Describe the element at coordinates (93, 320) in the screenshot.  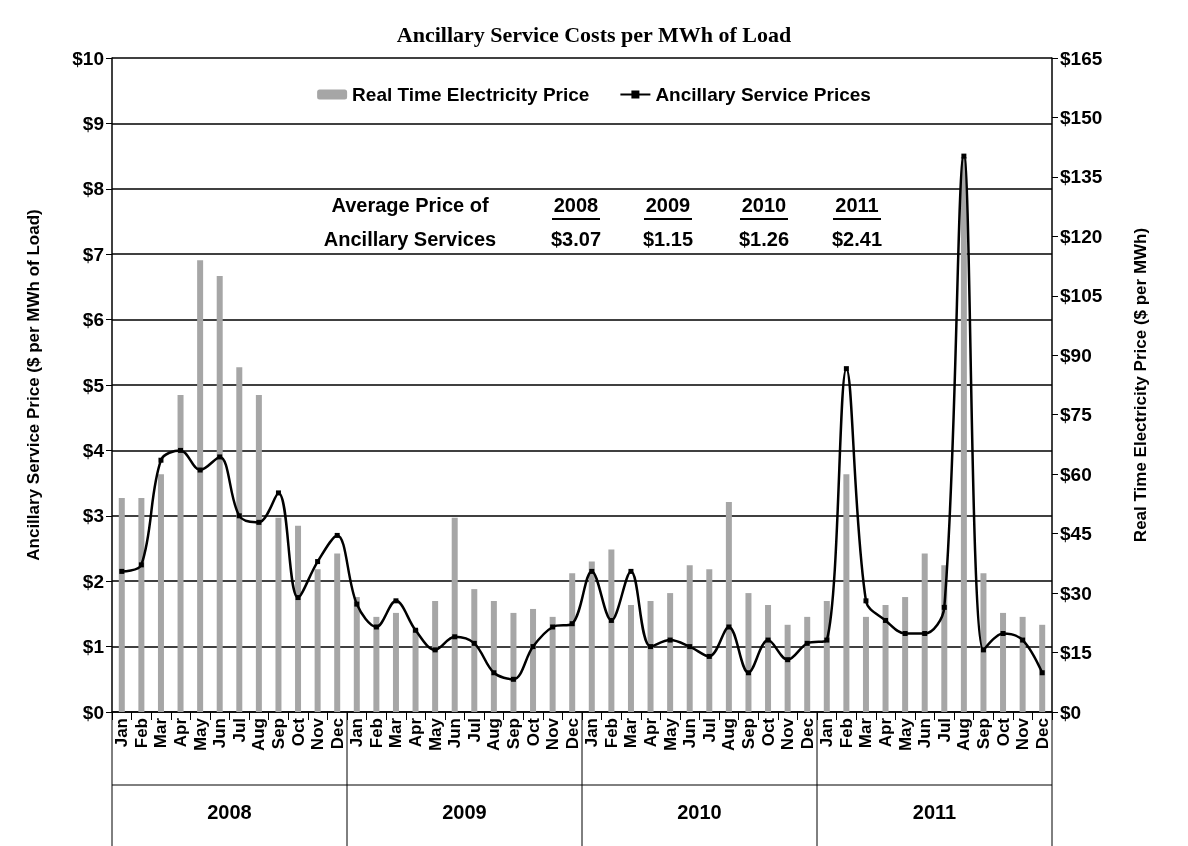
I see `y-tick-label: $6` at that location.